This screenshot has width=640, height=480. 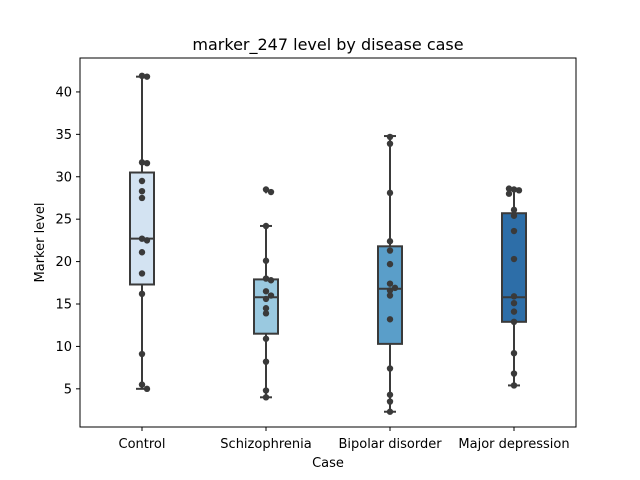 What do you see at coordinates (142, 232) in the screenshot?
I see `box-group` at bounding box center [142, 232].